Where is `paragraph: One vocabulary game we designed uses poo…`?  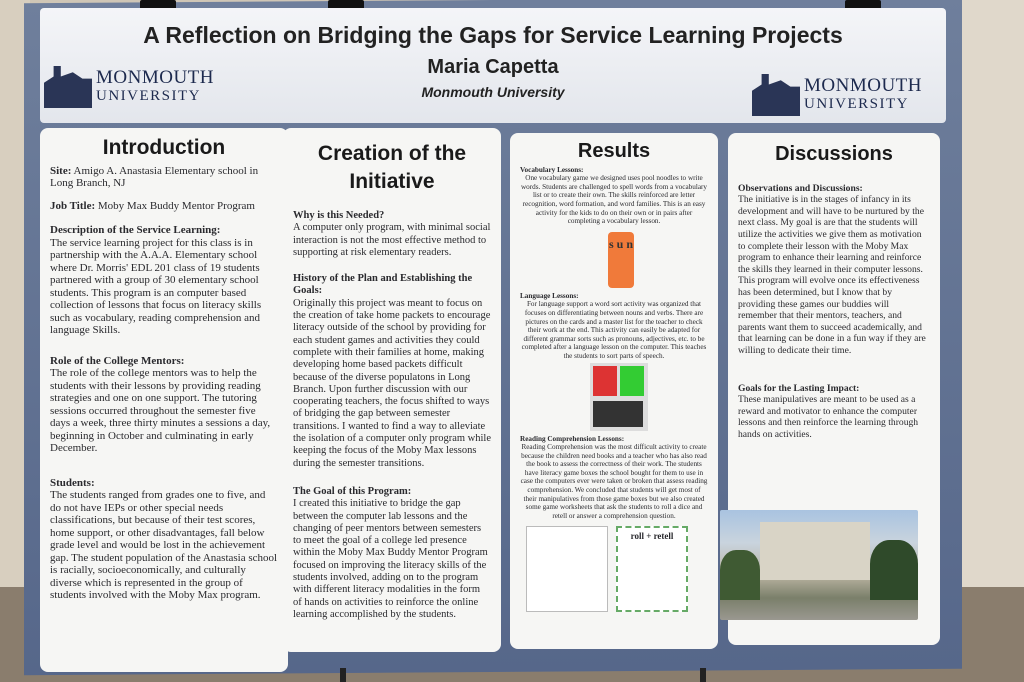
paragraph: One vocabulary game we designed uses poo… is located at coordinates (614, 200).